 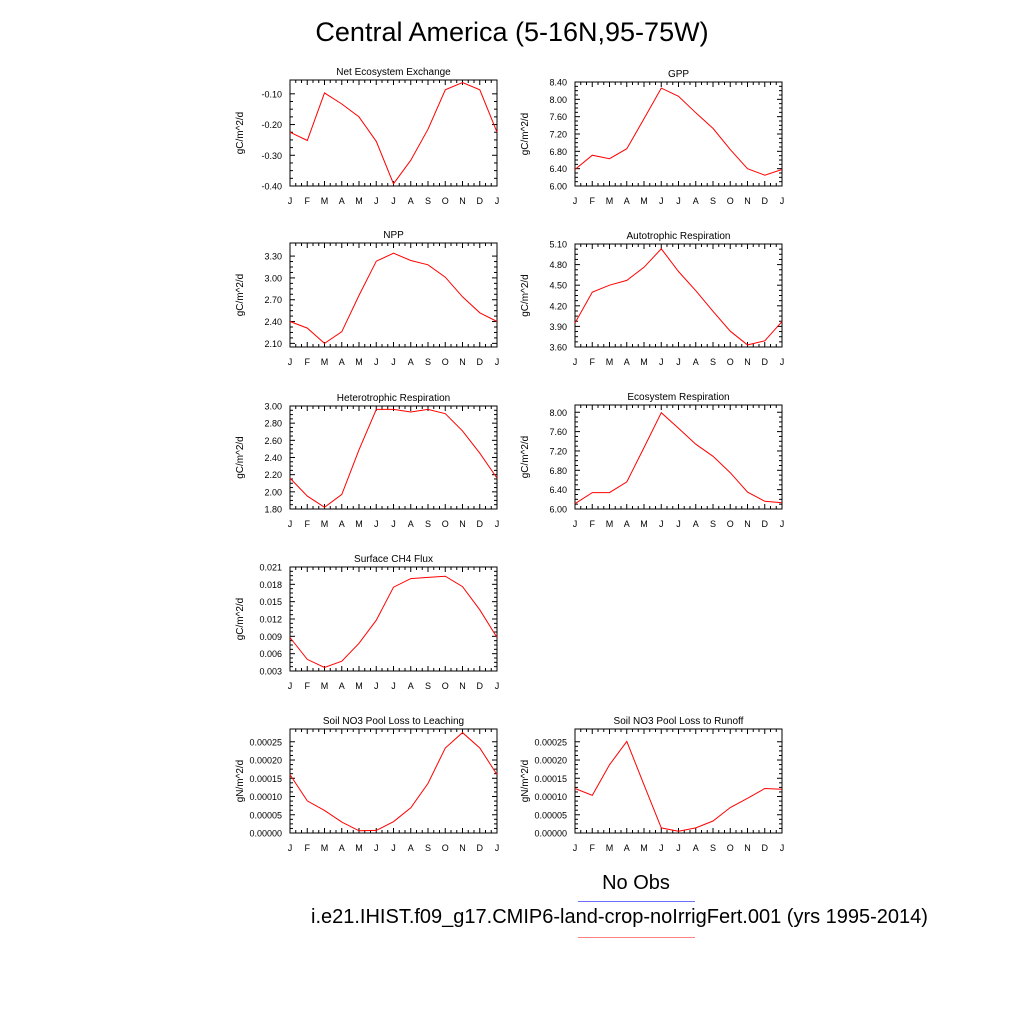 I want to click on y-tick-label: 0.021, so click(x=270, y=568).